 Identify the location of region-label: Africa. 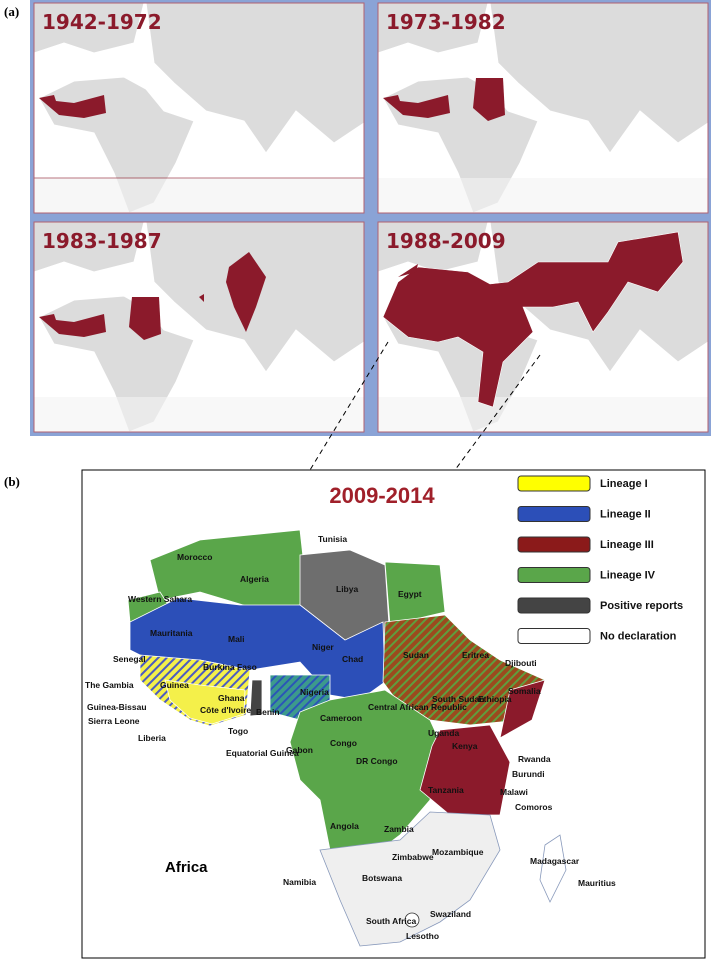
(186, 867).